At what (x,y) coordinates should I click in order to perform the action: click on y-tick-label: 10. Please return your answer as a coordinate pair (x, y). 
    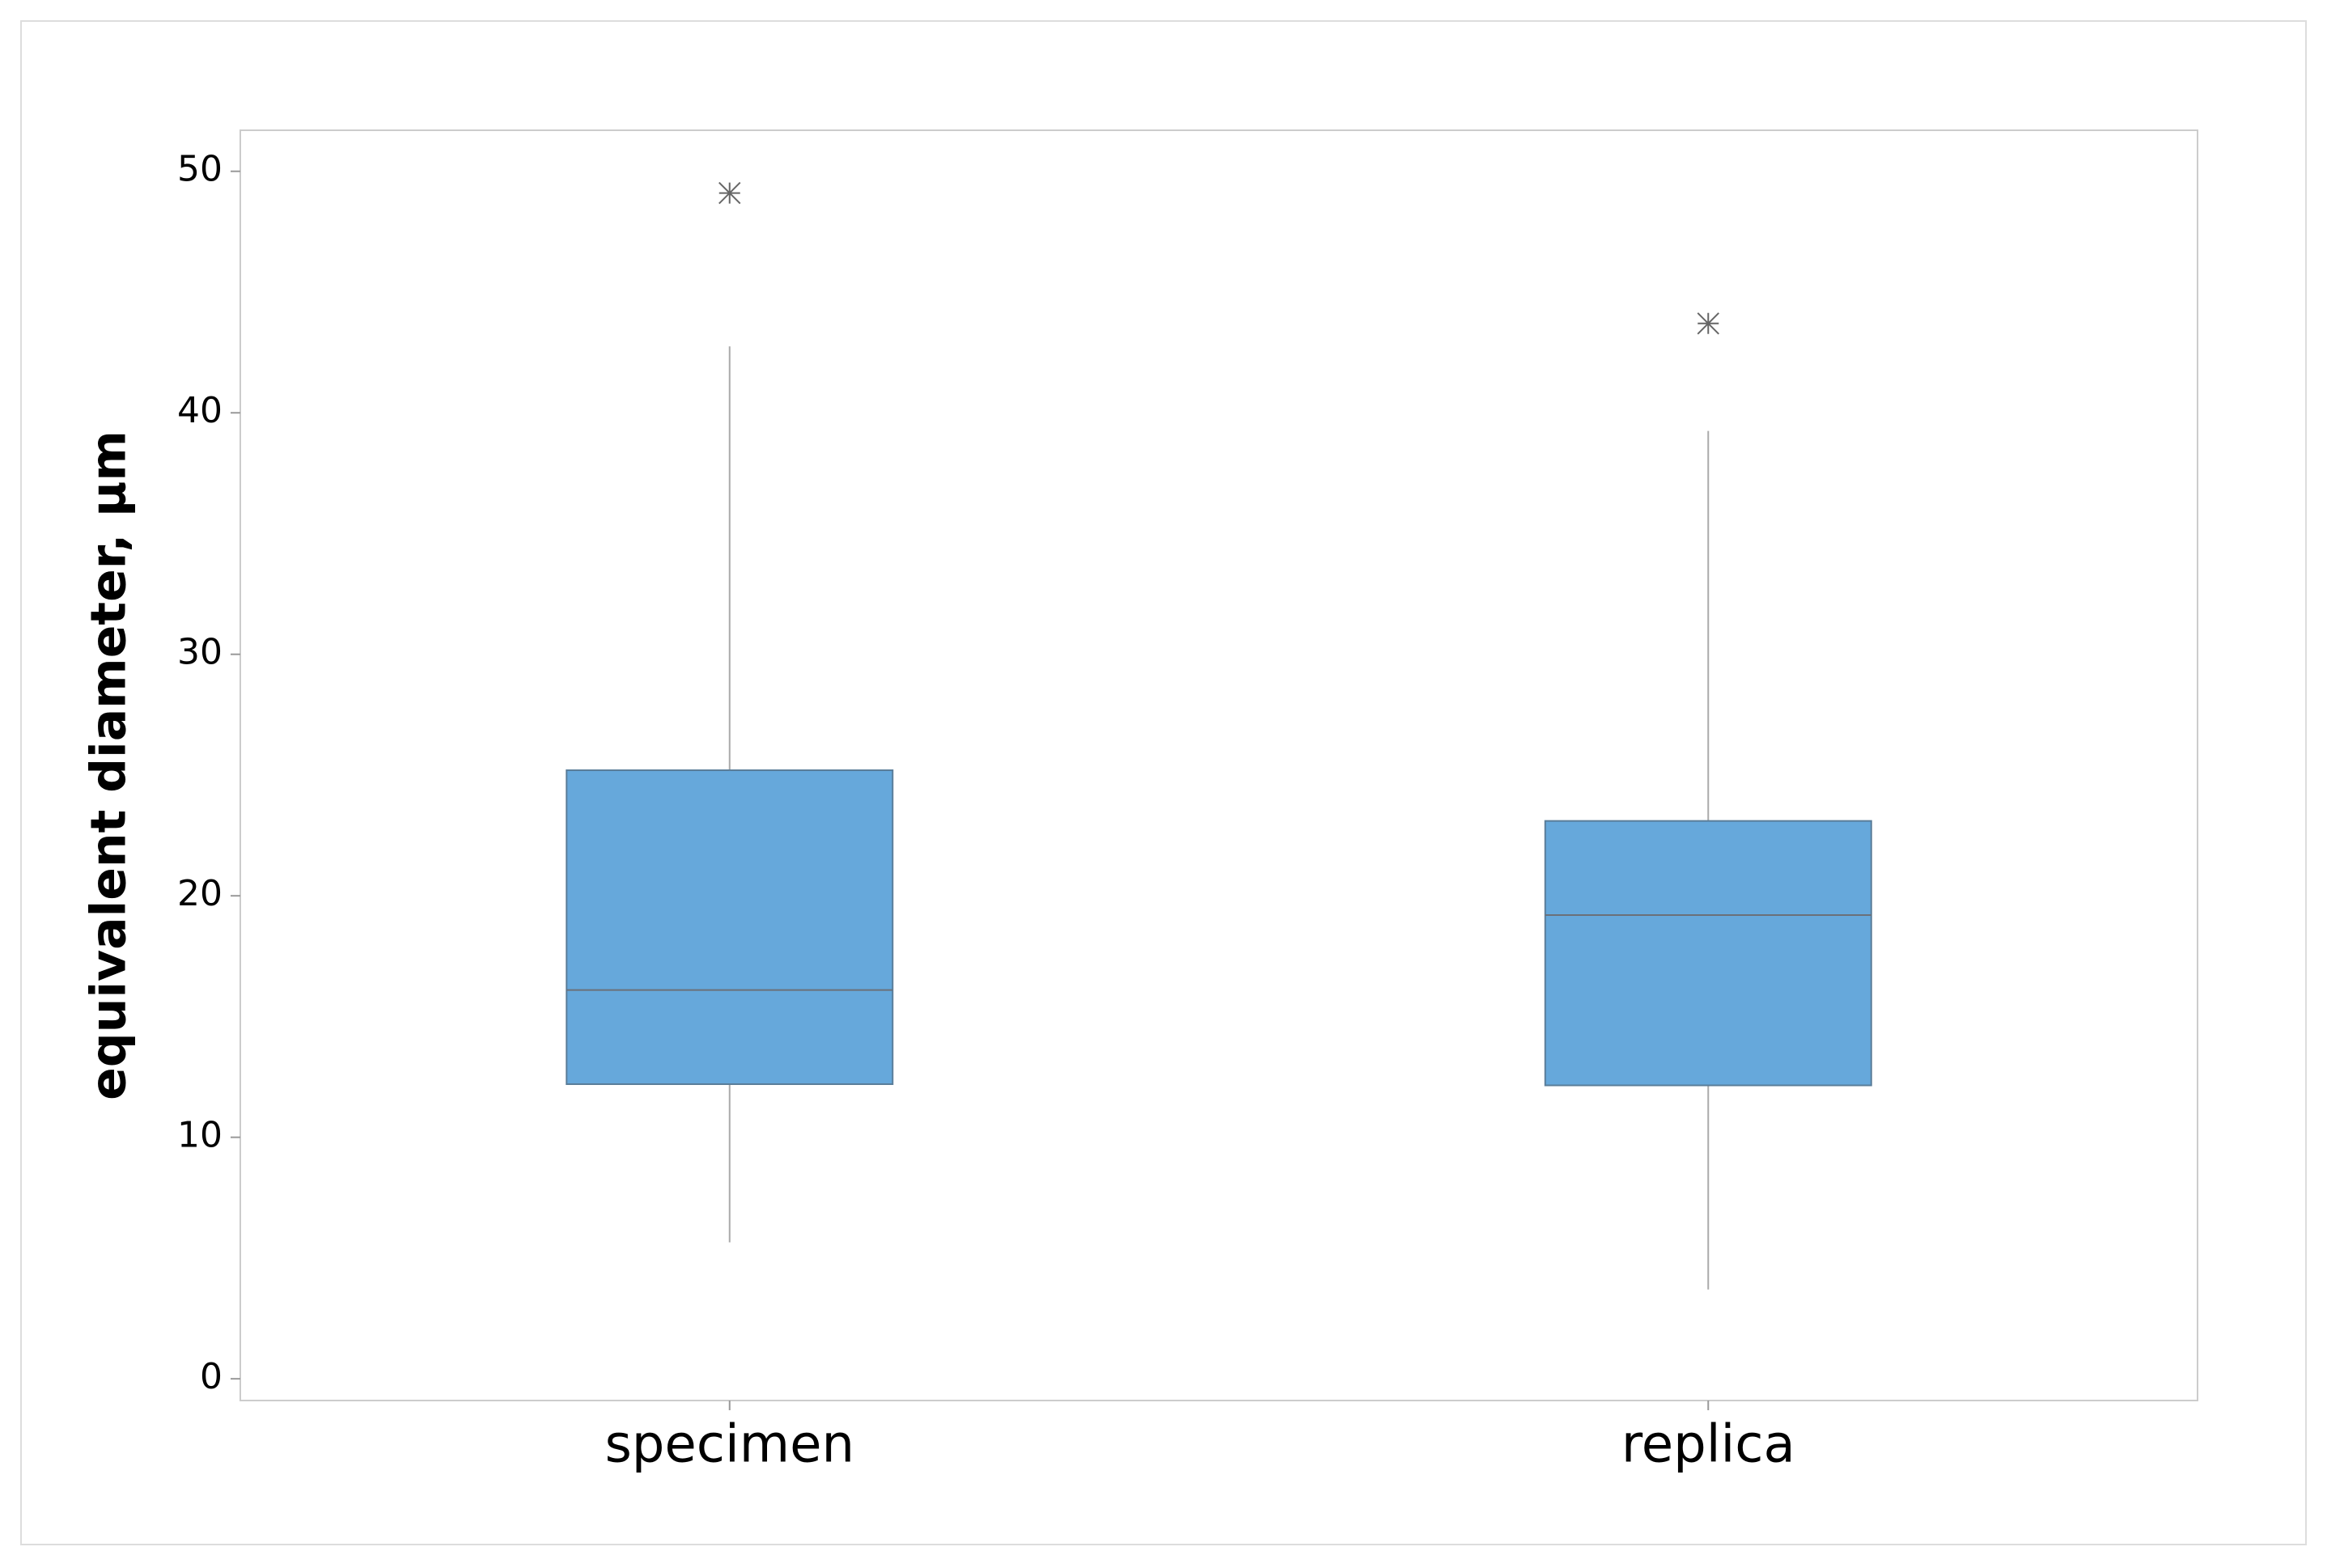
    Looking at the image, I should click on (200, 1136).